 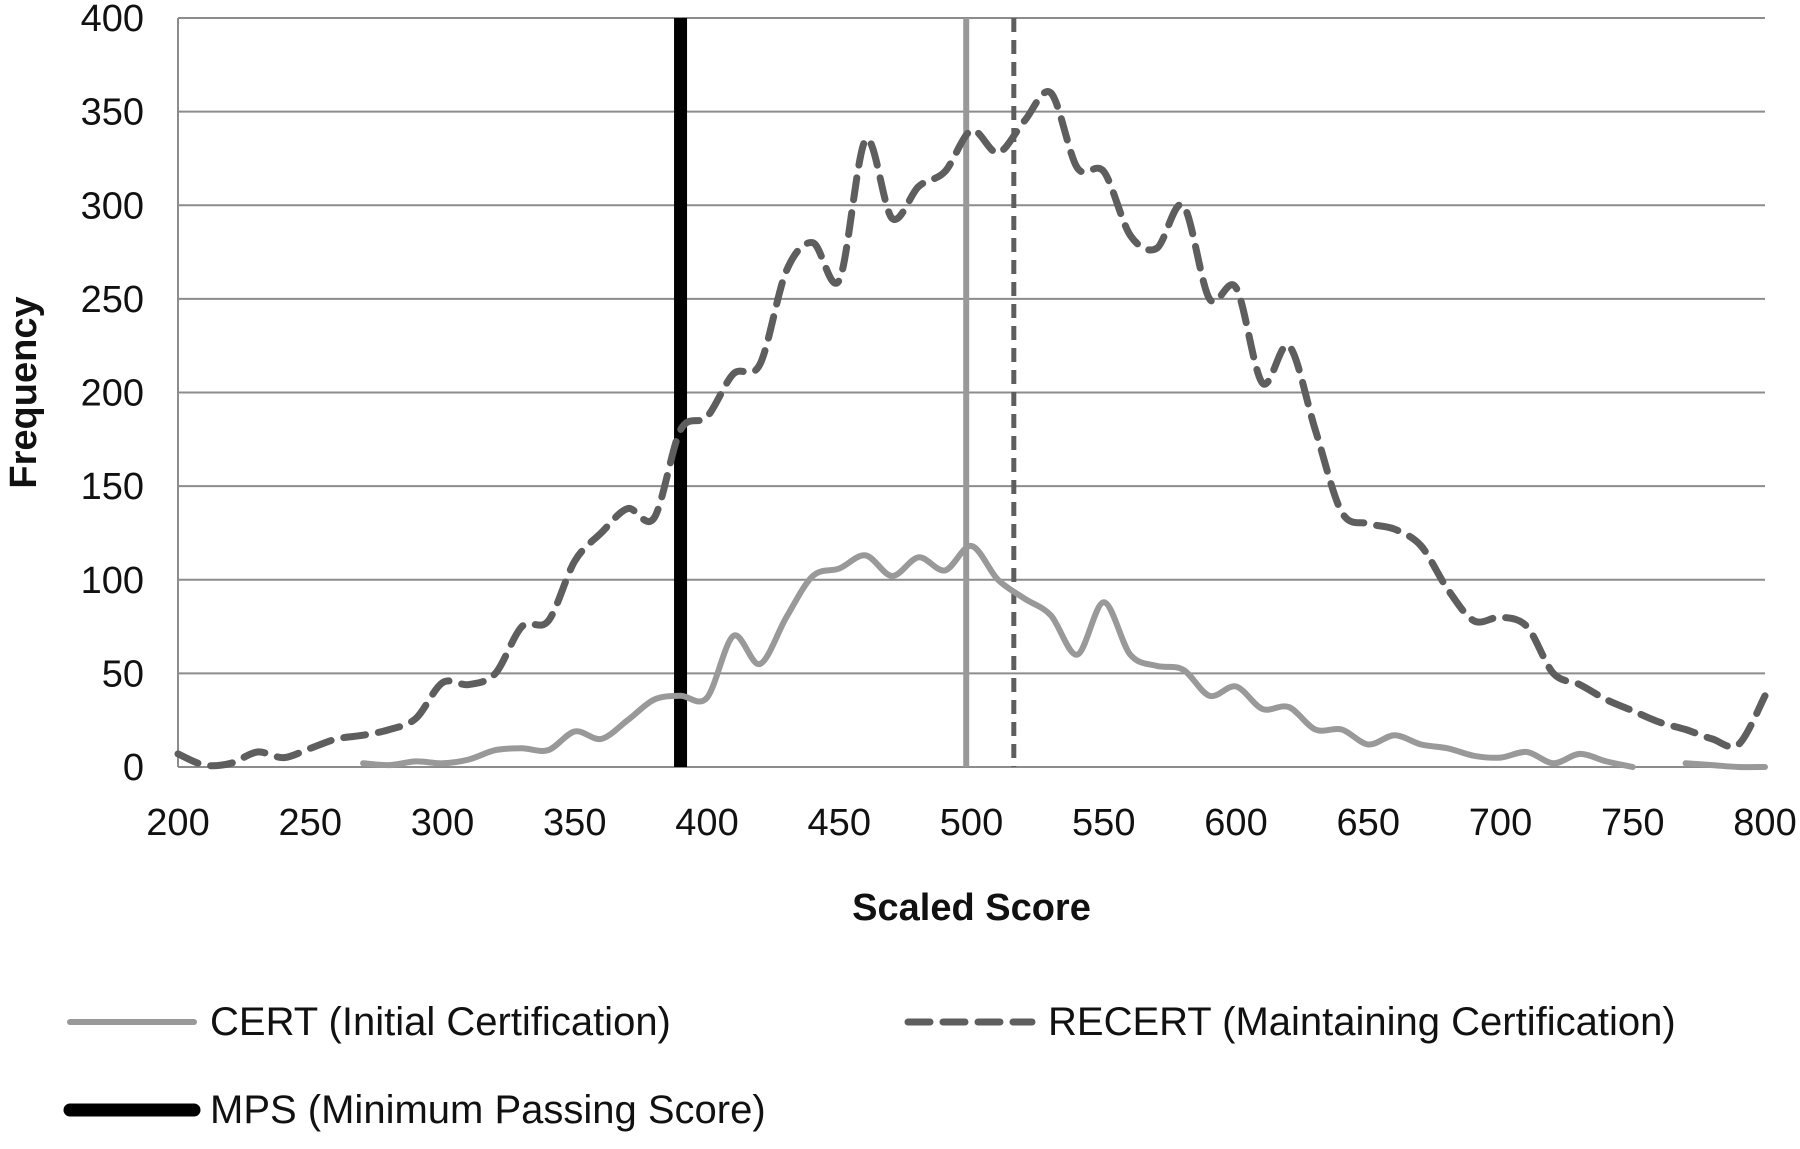 What do you see at coordinates (1368, 823) in the screenshot?
I see `x-tick-label: 650` at bounding box center [1368, 823].